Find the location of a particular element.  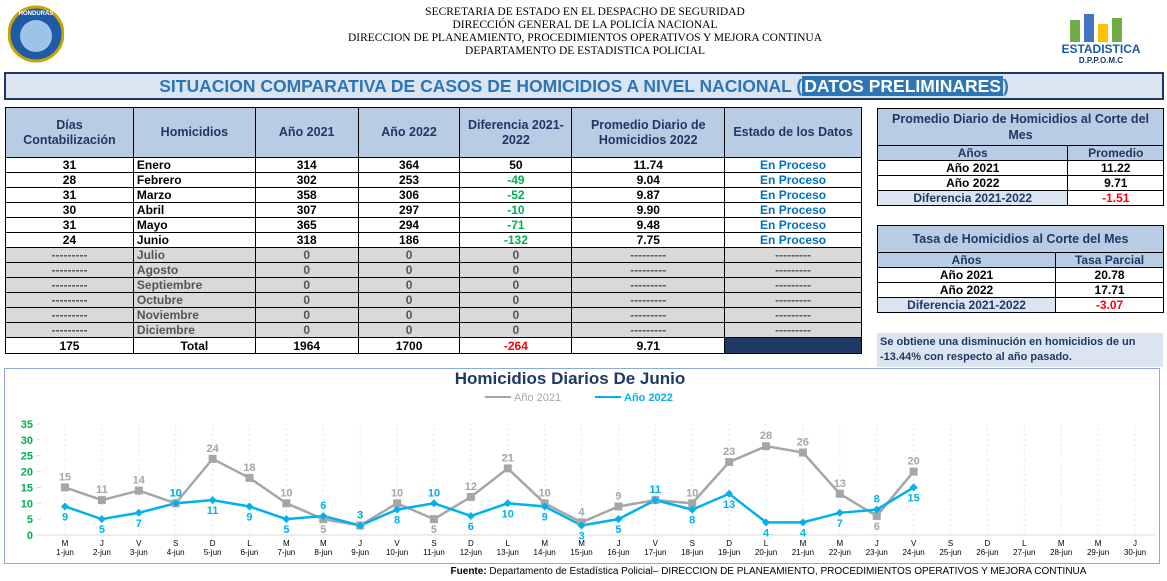

y-tick-label: 0 is located at coordinates (30, 536).